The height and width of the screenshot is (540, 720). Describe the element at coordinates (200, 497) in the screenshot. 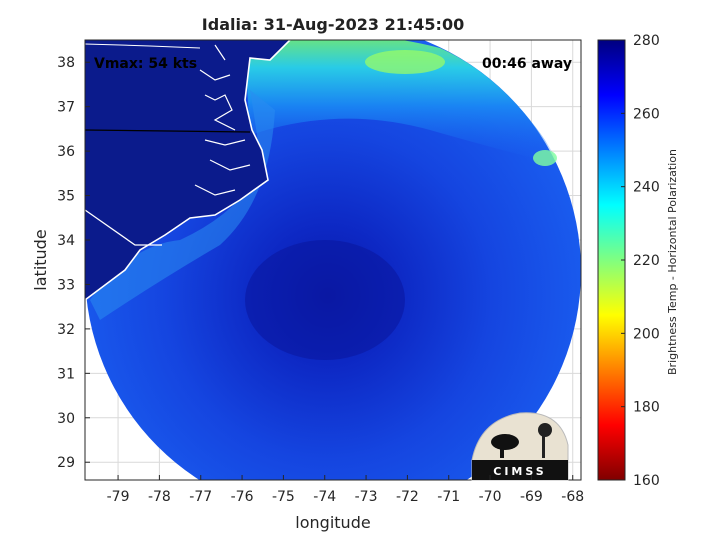

I see `x-tick-label: -77` at that location.